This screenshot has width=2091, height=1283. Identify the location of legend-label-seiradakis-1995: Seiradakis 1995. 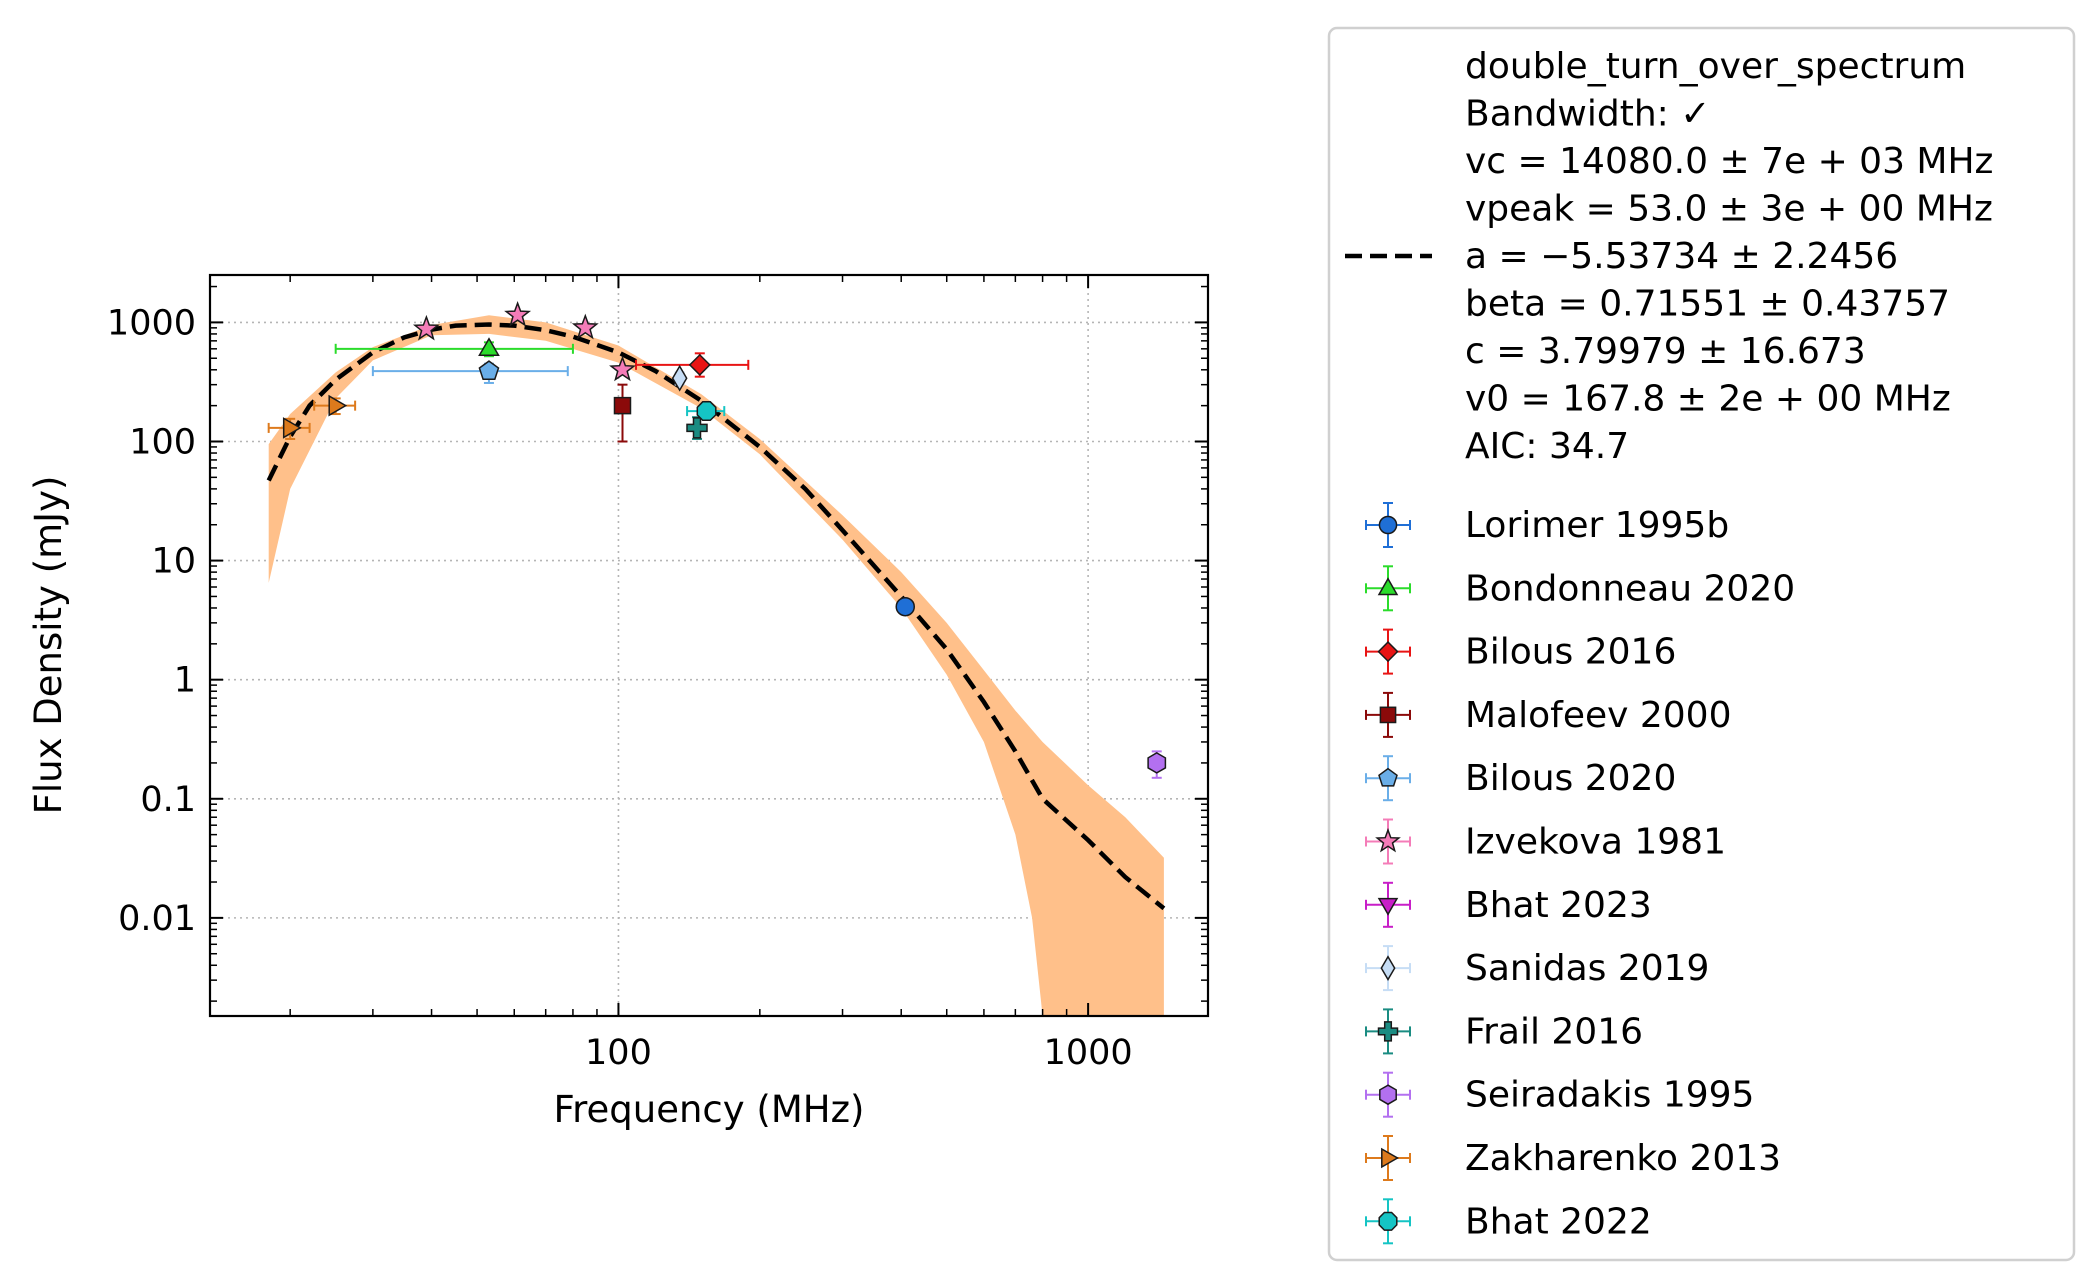
(1609, 1095).